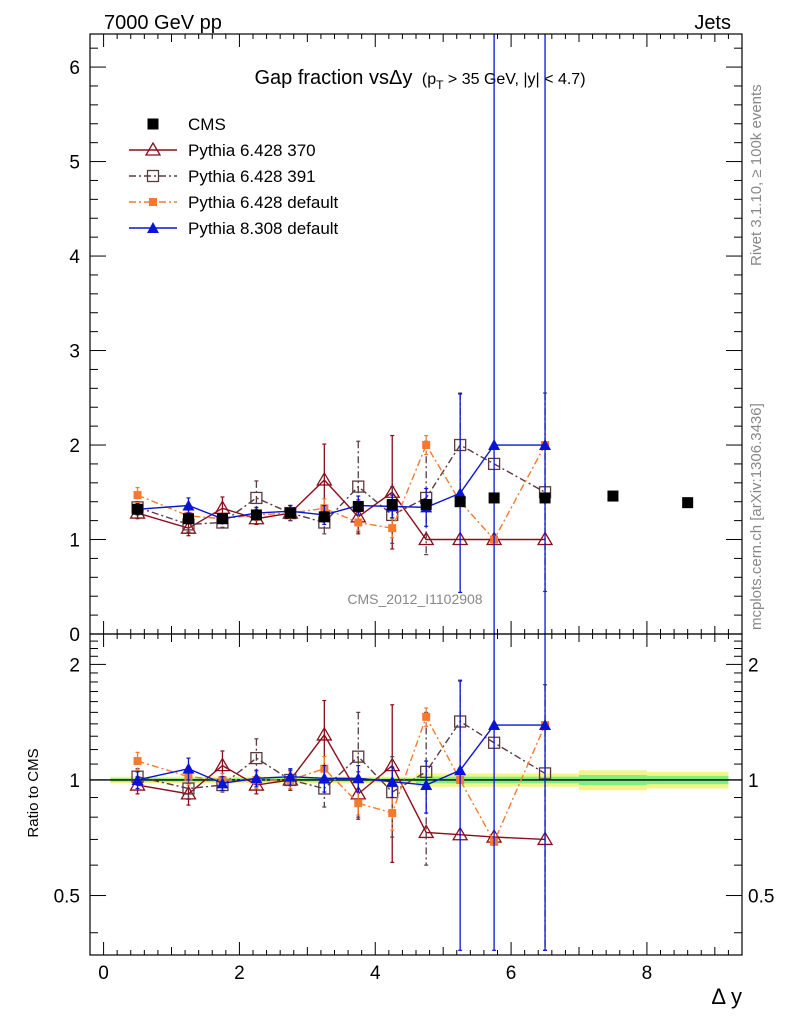 The image size is (786, 1024). I want to click on ratio-y-tick-label: 2, so click(74, 665).